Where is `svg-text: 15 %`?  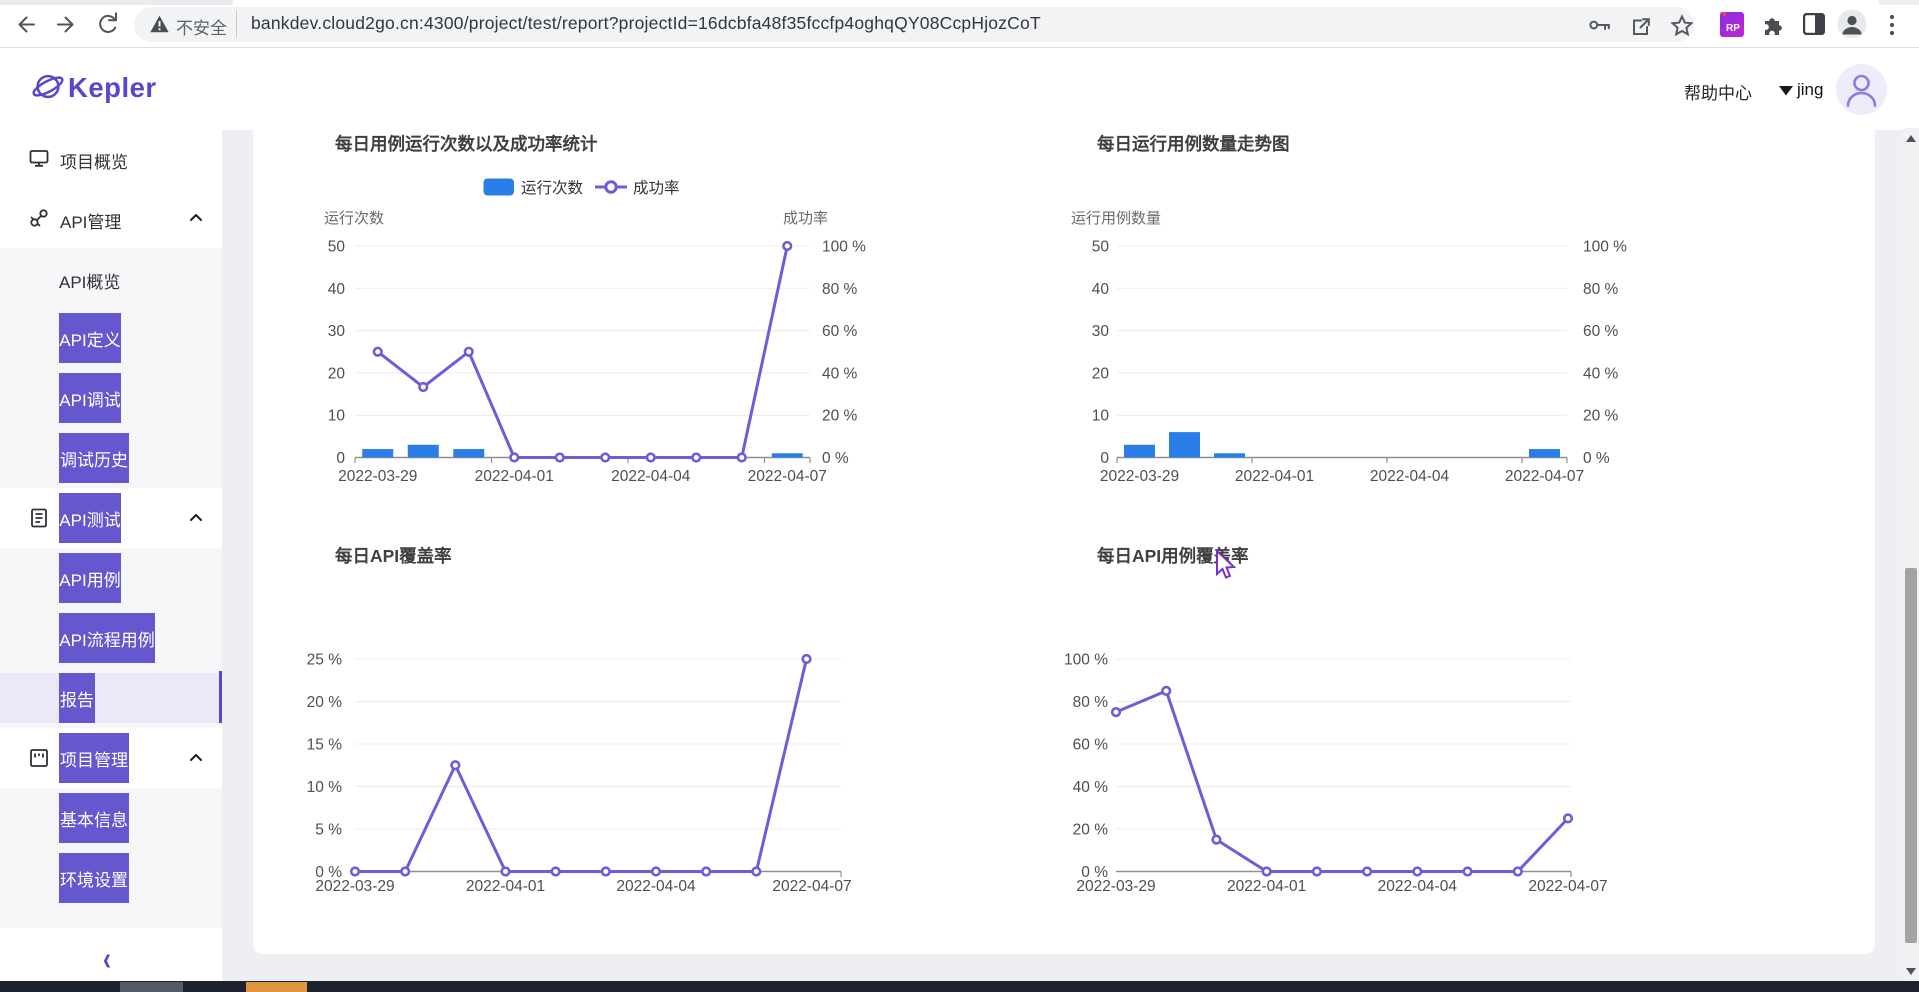 svg-text: 15 % is located at coordinates (325, 745).